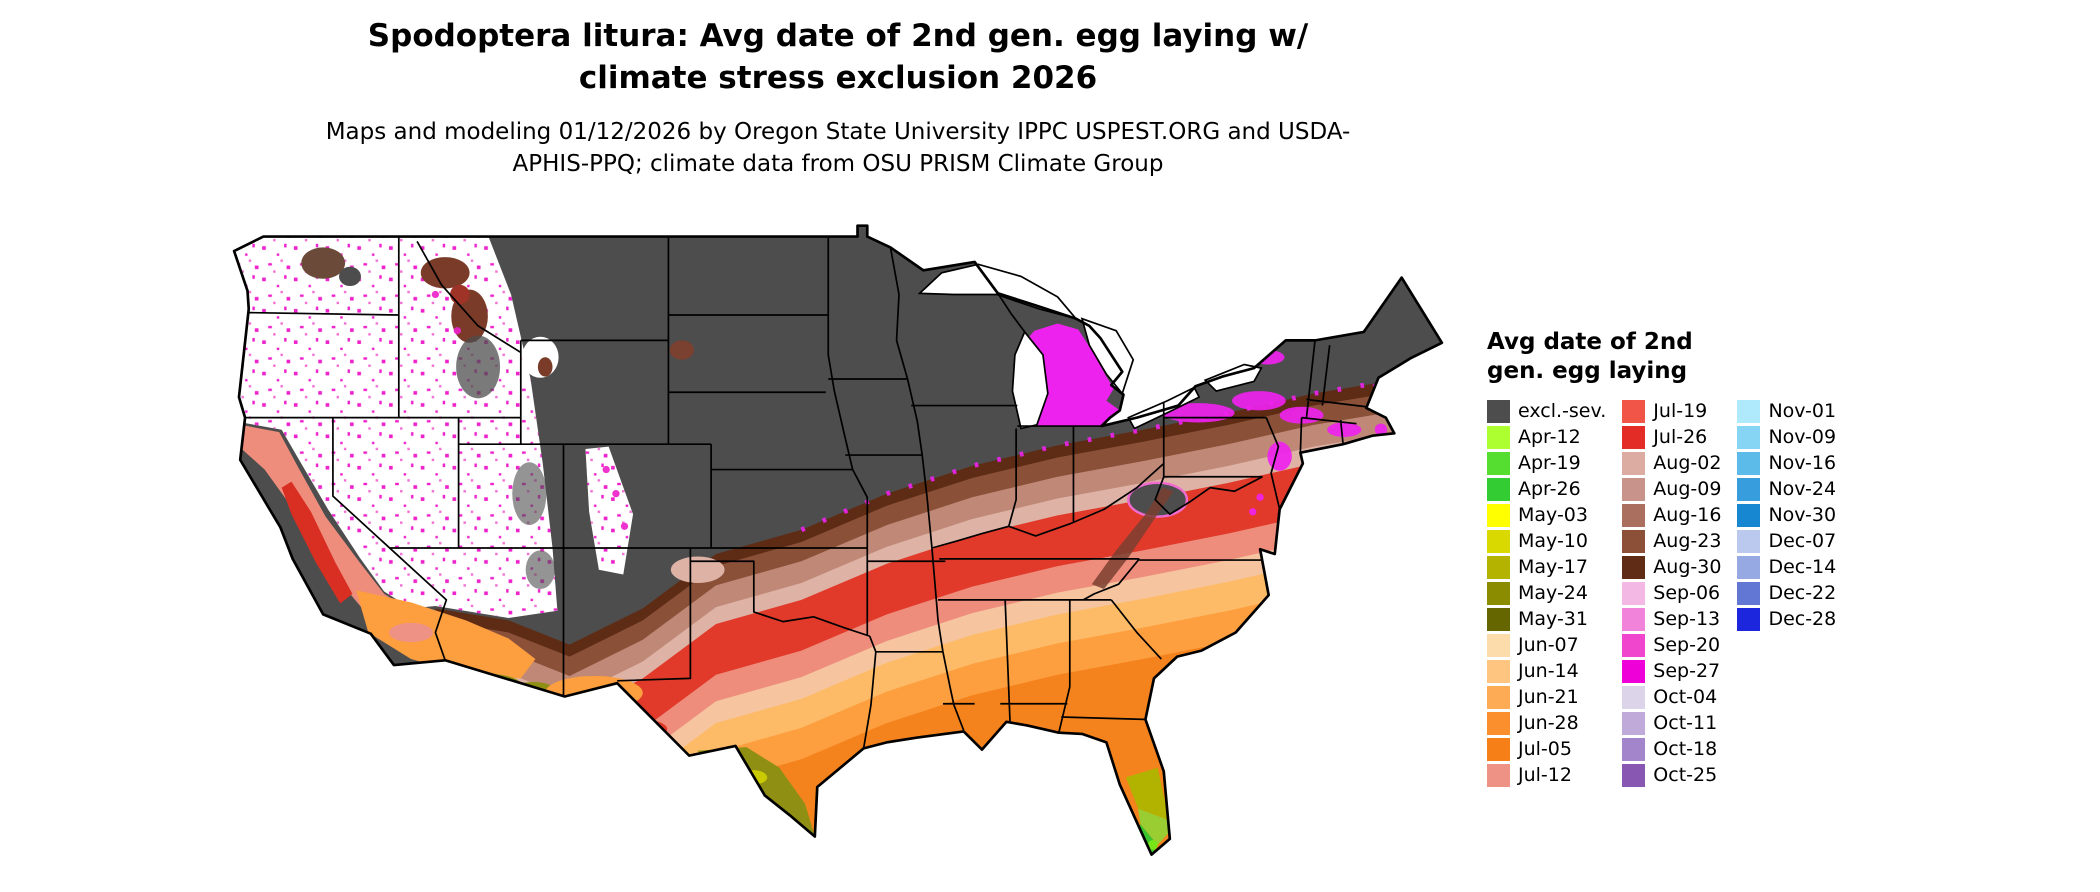  I want to click on legend-item: Aug-02, so click(1672, 463).